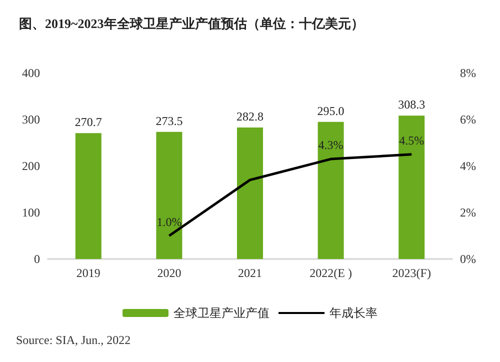  Describe the element at coordinates (169, 221) in the screenshot. I see `data-label: 1.0%` at that location.